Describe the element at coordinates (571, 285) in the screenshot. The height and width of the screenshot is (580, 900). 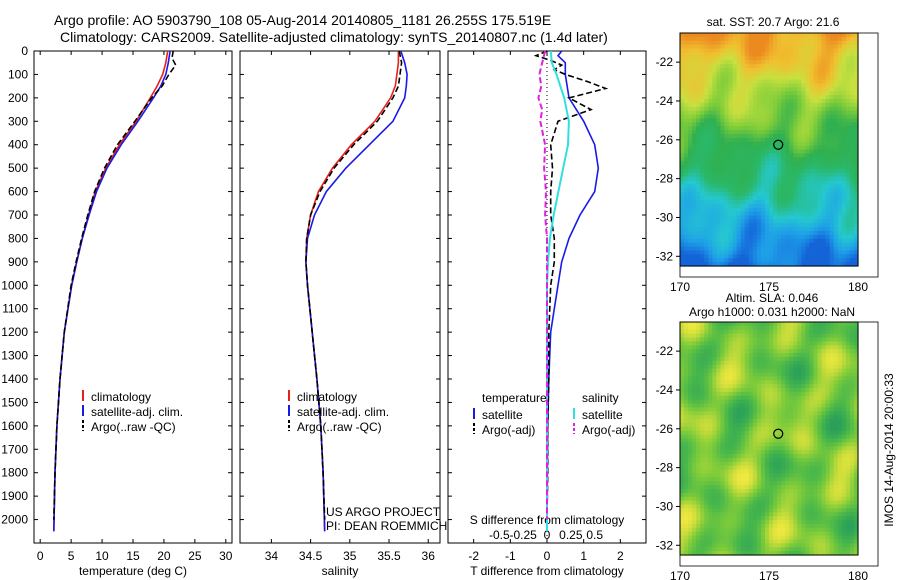
I see `tdiff-argo-line` at that location.